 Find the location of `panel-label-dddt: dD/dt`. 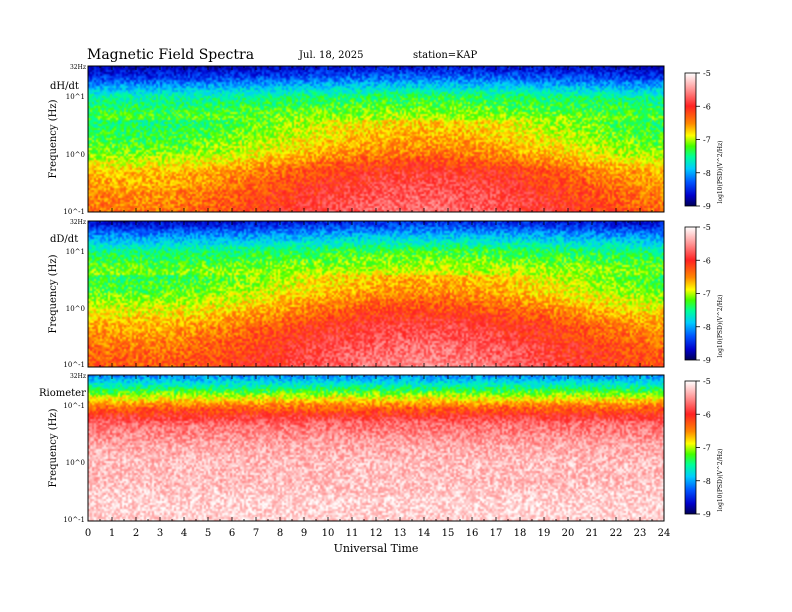

panel-label-dddt: dD/dt is located at coordinates (64, 239).